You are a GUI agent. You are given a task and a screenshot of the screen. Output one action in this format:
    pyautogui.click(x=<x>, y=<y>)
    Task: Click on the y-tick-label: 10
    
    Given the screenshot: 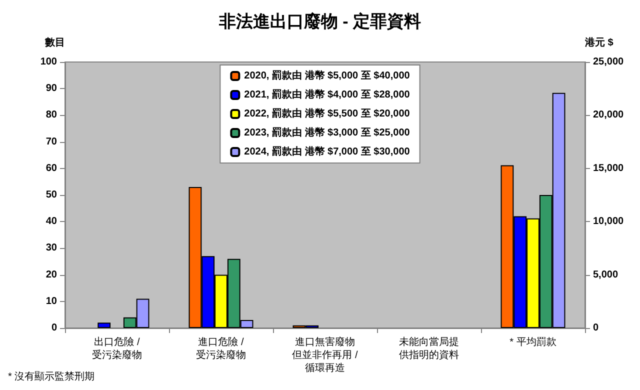 What is the action you would take?
    pyautogui.click(x=52, y=301)
    